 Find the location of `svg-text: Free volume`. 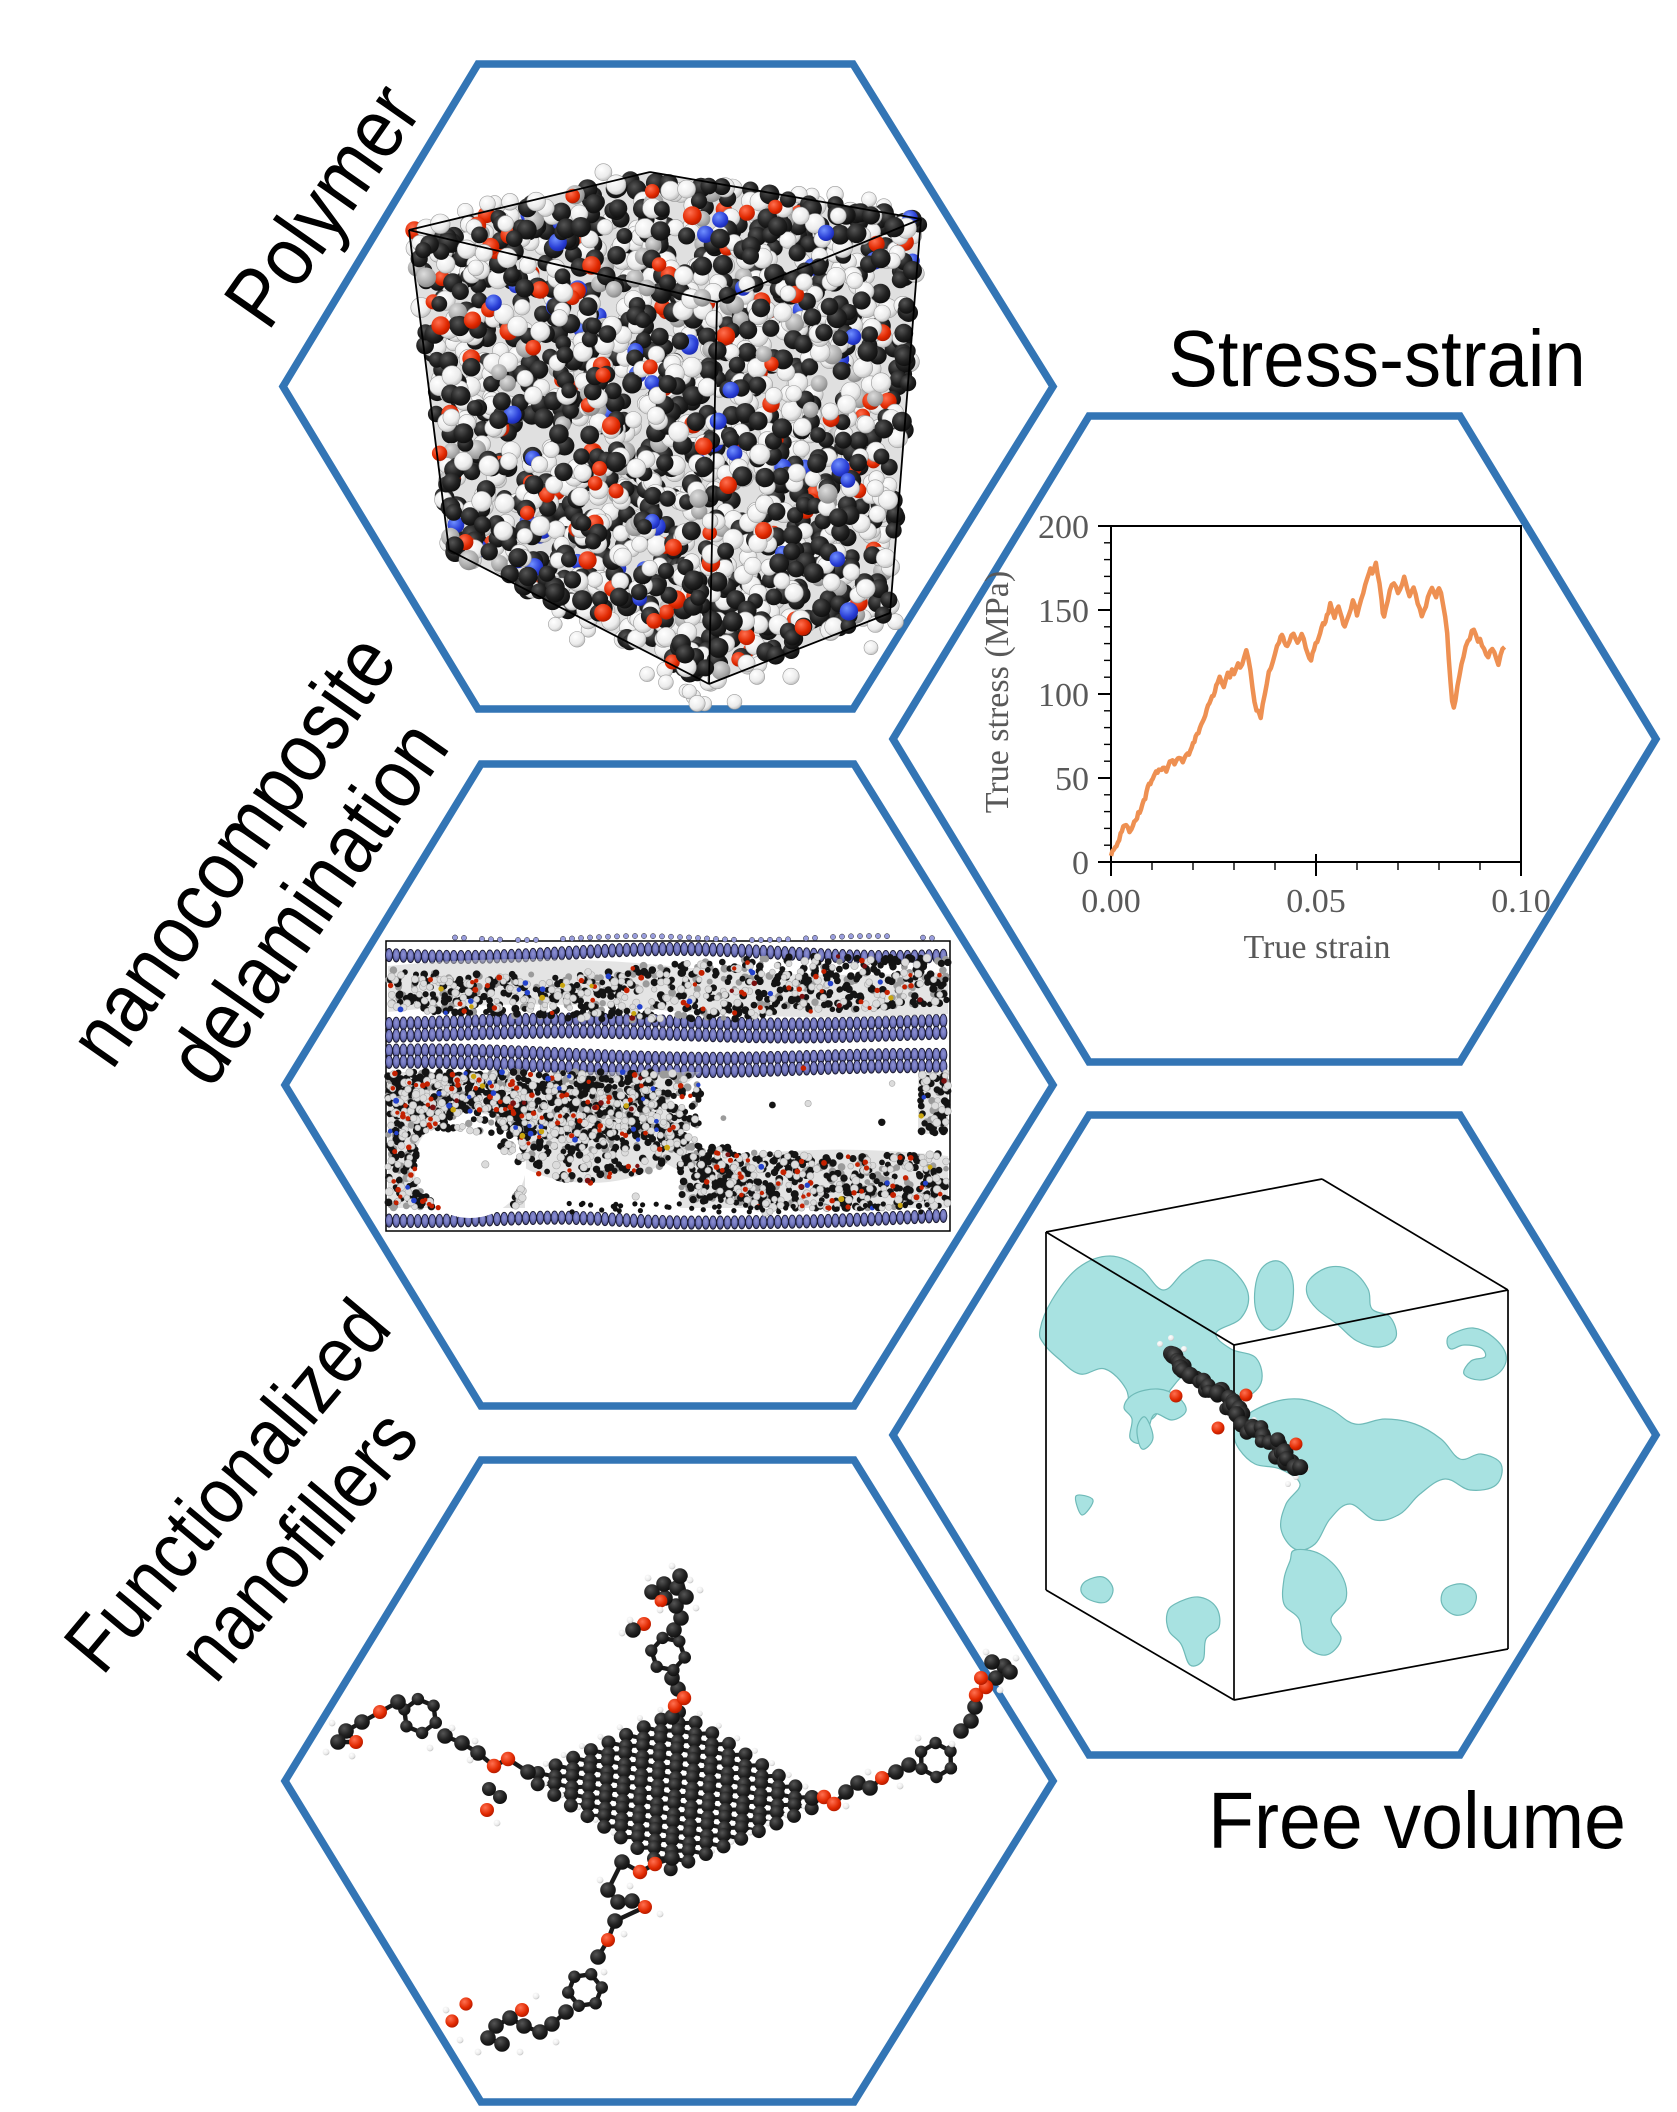

svg-text: Free volume is located at coordinates (1417, 1821).